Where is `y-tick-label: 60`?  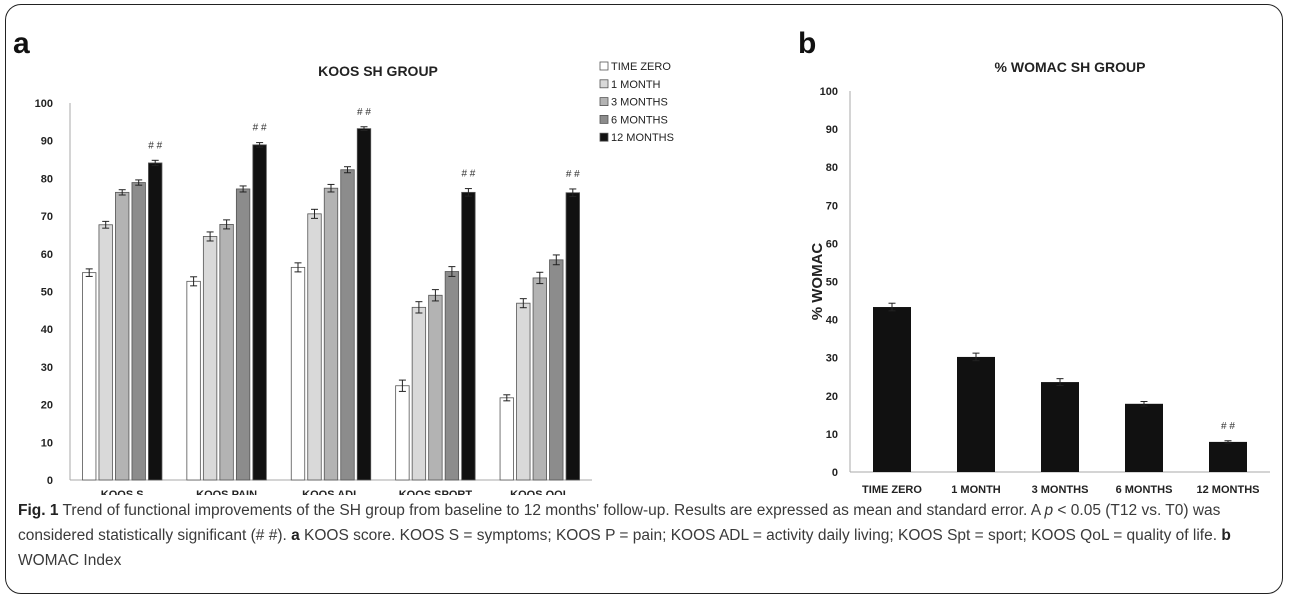 y-tick-label: 60 is located at coordinates (47, 255).